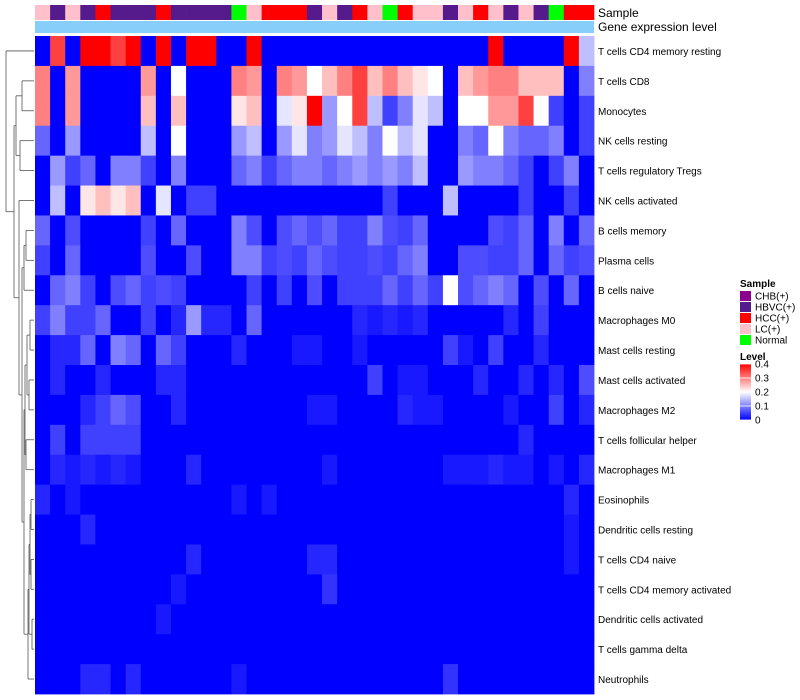  What do you see at coordinates (632, 231) in the screenshot?
I see `row-label: B cells memory` at bounding box center [632, 231].